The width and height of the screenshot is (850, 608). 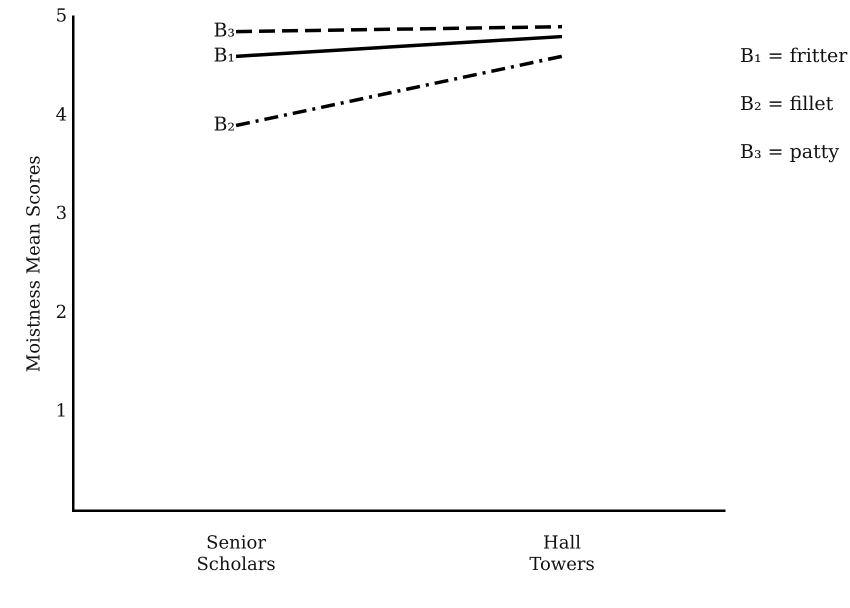 I want to click on text: B₁ = fritter, so click(x=794, y=56).